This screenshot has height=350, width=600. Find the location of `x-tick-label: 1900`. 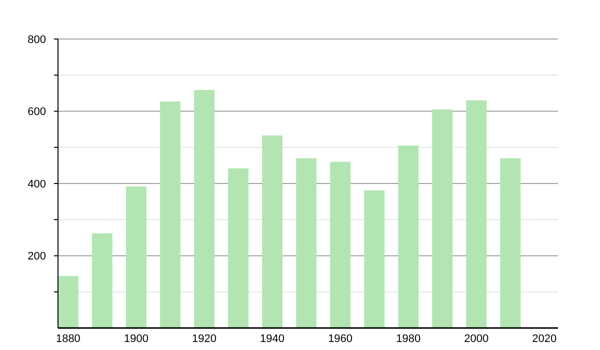

x-tick-label: 1900 is located at coordinates (136, 339).